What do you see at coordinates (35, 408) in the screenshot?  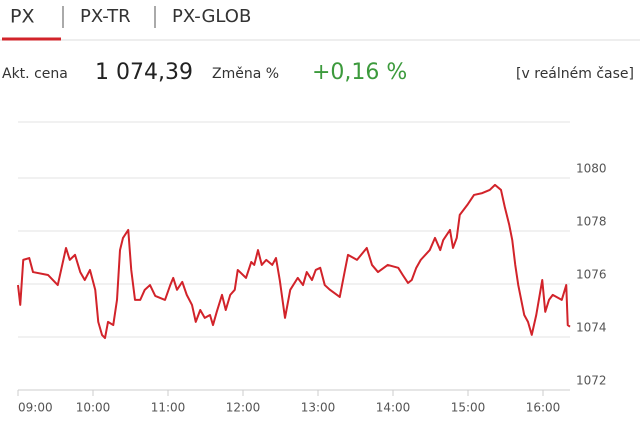 I see `x-tick-label: 09:00` at bounding box center [35, 408].